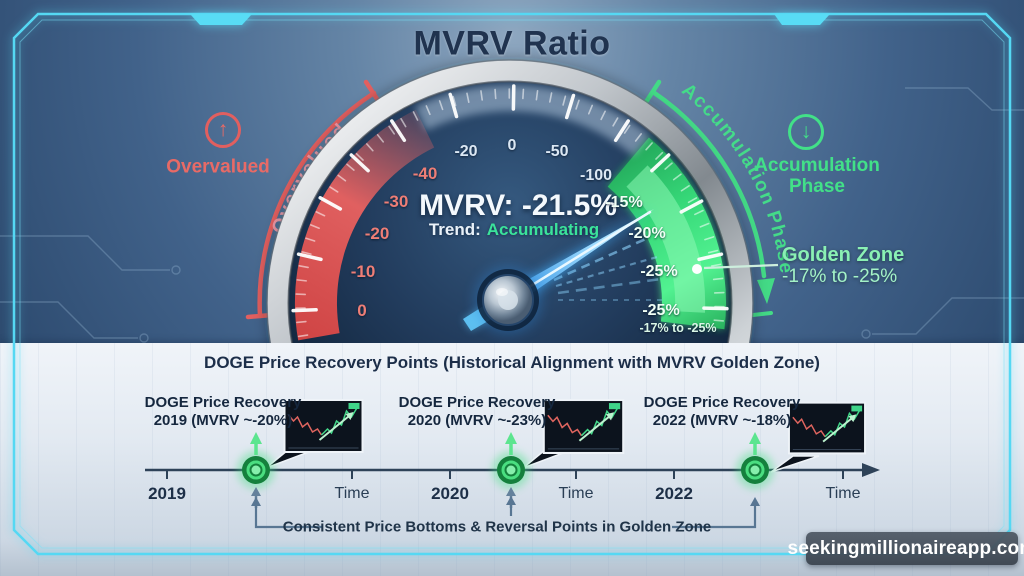 The height and width of the screenshot is (576, 1024). What do you see at coordinates (218, 167) in the screenshot?
I see `overvalued-label: Overvalued` at bounding box center [218, 167].